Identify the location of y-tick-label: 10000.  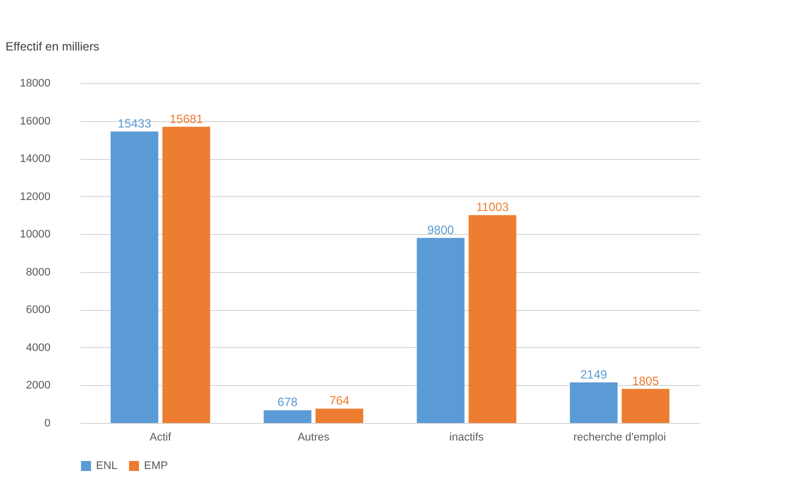
(35, 234).